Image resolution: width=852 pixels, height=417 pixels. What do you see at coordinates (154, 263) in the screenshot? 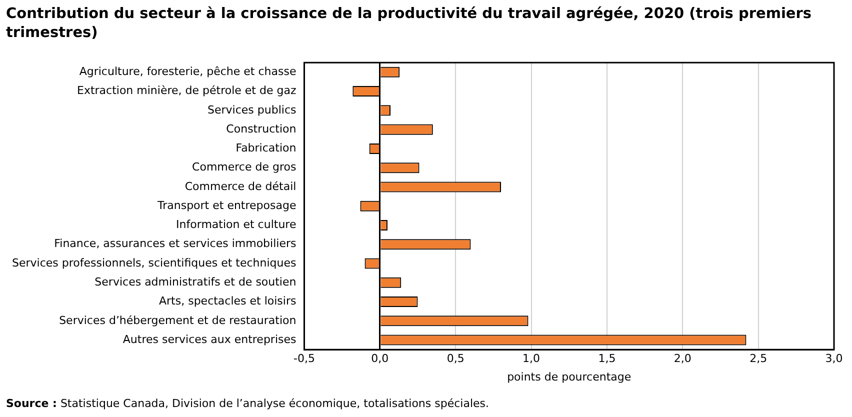
I see `y-tick-label: Services professionnels, scientifiques et techniques` at bounding box center [154, 263].